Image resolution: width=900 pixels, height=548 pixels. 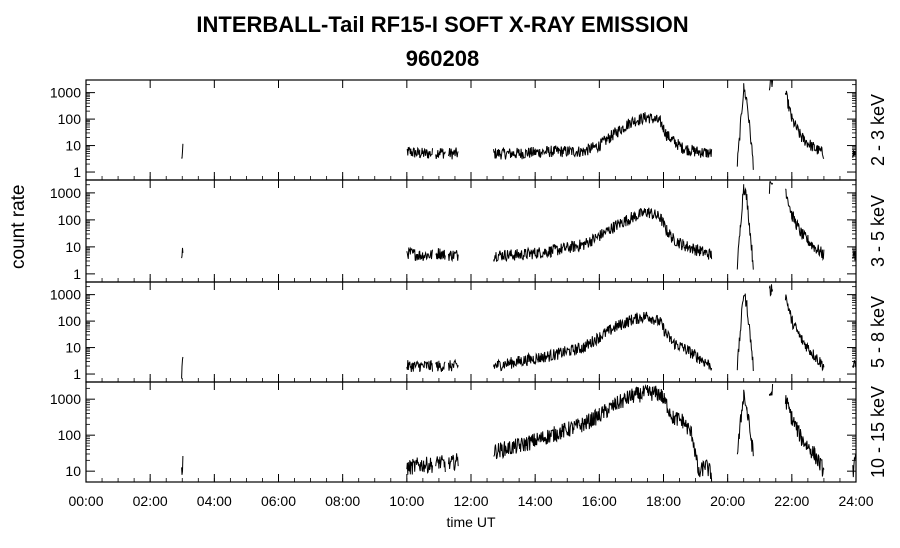 What do you see at coordinates (406, 501) in the screenshot?
I see `x-tick-label: 10:00` at bounding box center [406, 501].